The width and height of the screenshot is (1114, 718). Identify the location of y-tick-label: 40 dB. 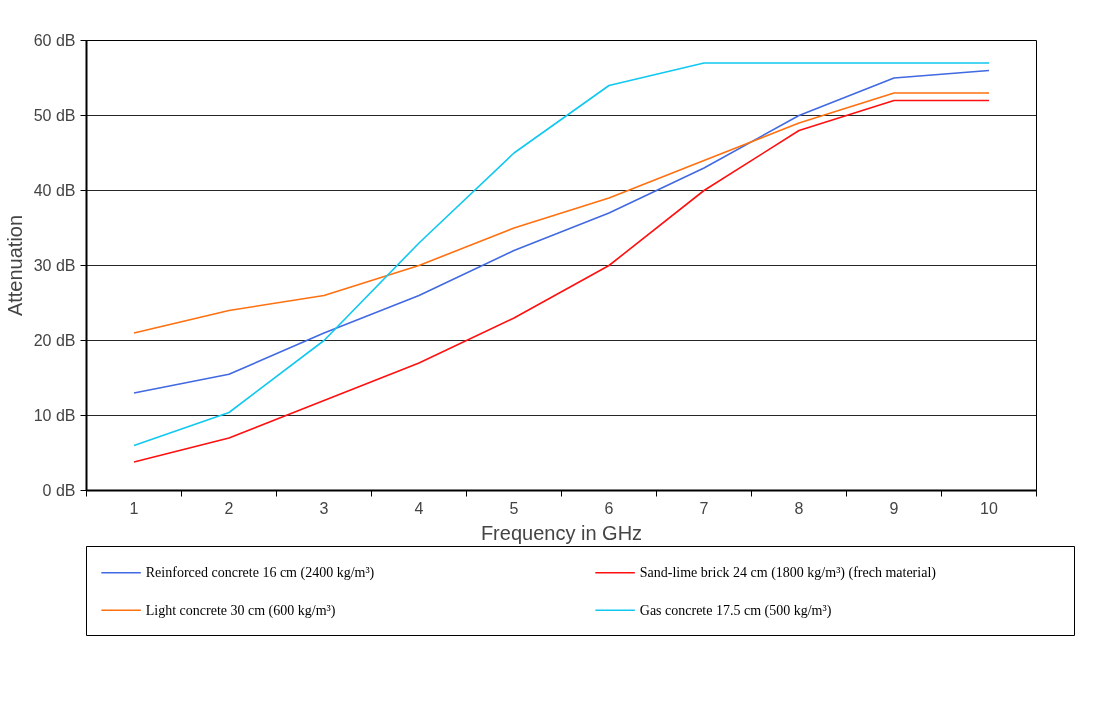
(54, 190).